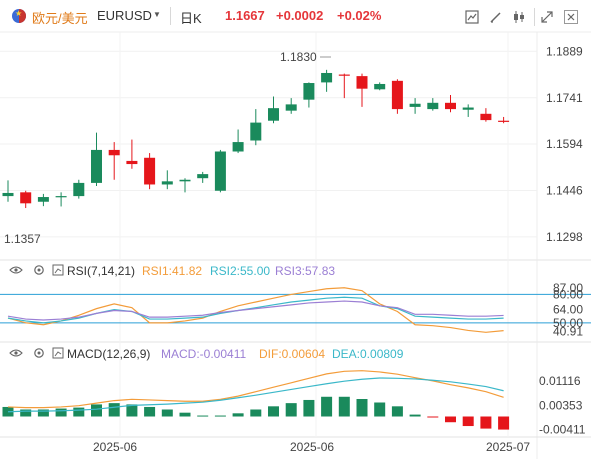 The image size is (591, 459). Describe the element at coordinates (560, 381) in the screenshot. I see `macd-tick-label: 0.01116` at that location.